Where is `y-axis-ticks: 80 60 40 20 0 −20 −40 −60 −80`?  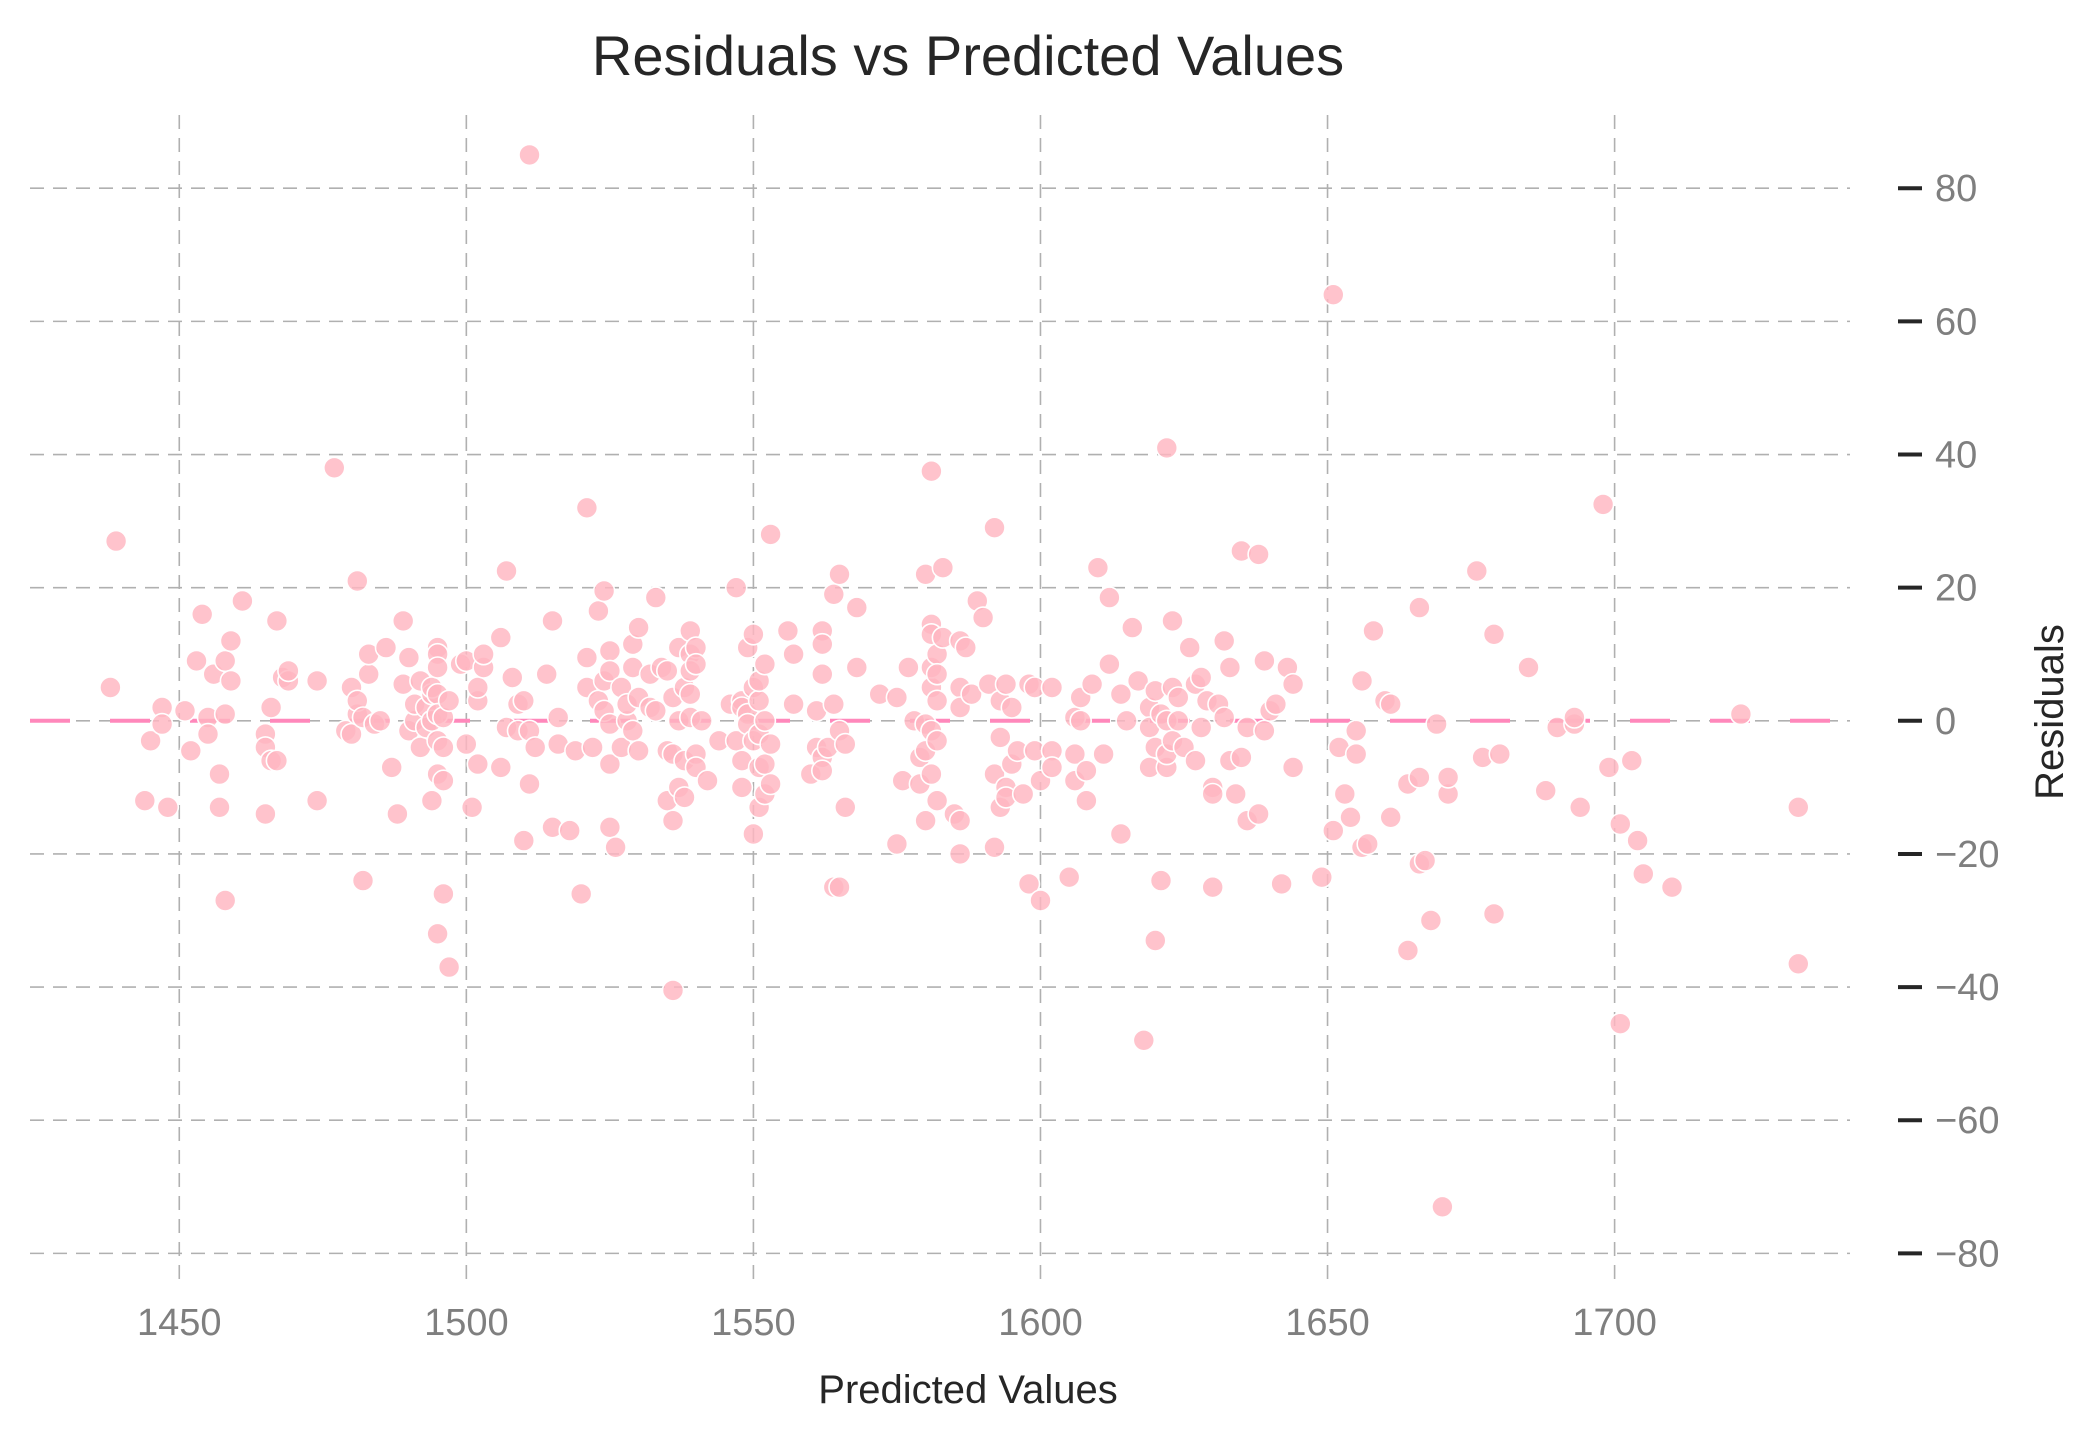 y-axis-ticks: 80 60 40 20 0 −20 −40 −60 −80 is located at coordinates (1948, 721).